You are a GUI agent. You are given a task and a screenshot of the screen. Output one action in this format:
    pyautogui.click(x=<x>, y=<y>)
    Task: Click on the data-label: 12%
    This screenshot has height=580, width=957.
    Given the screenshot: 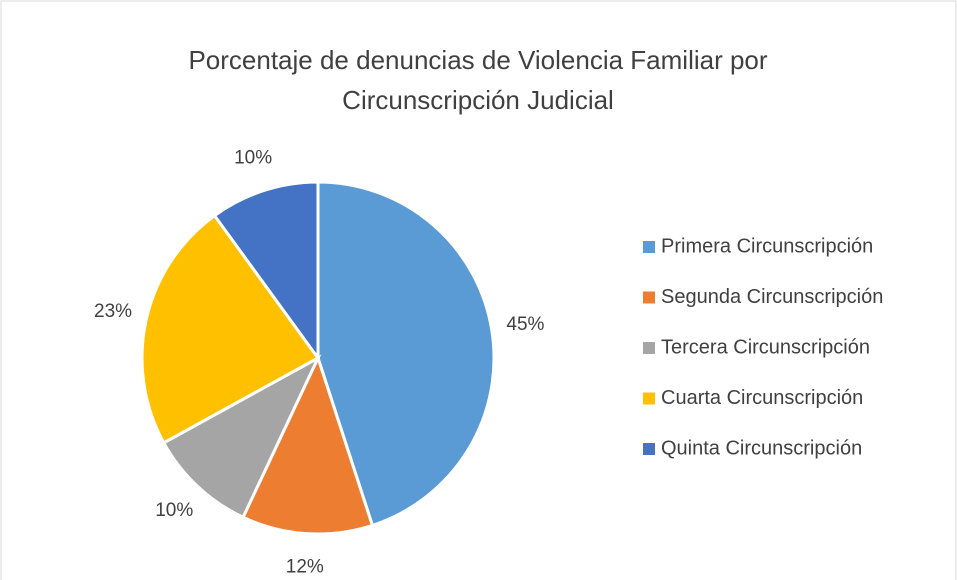 What is the action you would take?
    pyautogui.click(x=305, y=567)
    